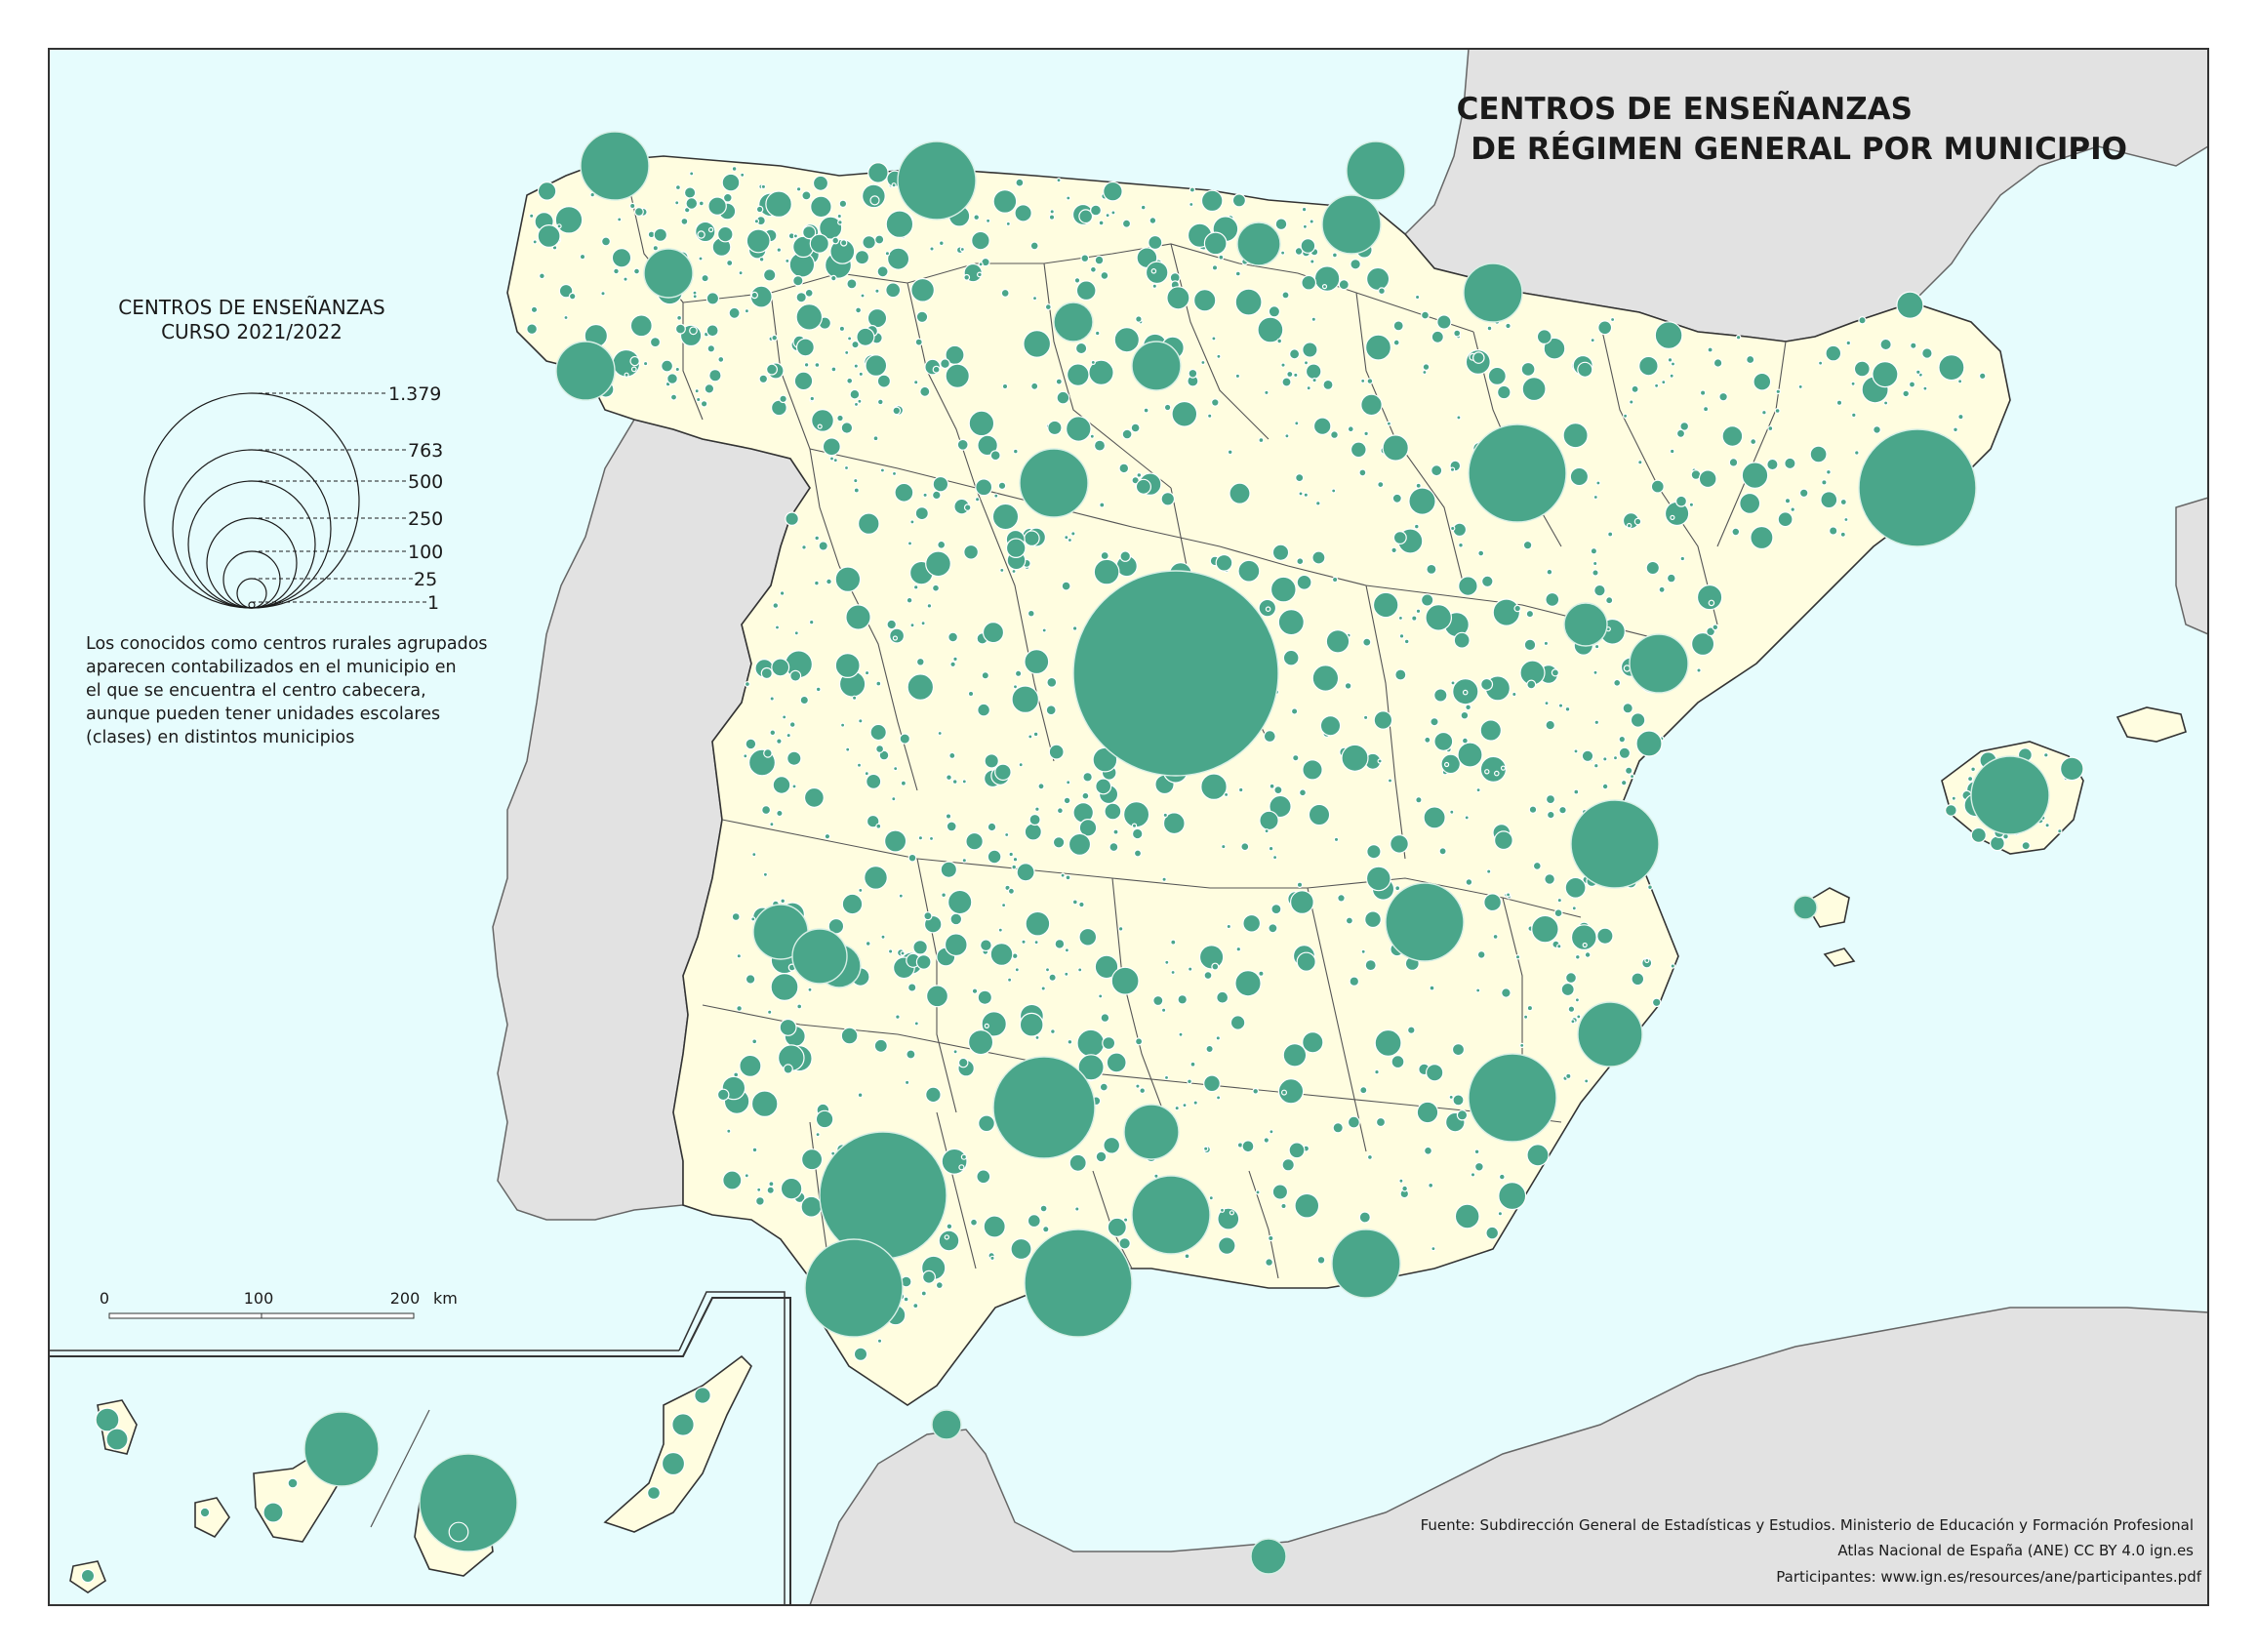  What do you see at coordinates (341, 1449) in the screenshot?
I see `tenerife-bubble` at bounding box center [341, 1449].